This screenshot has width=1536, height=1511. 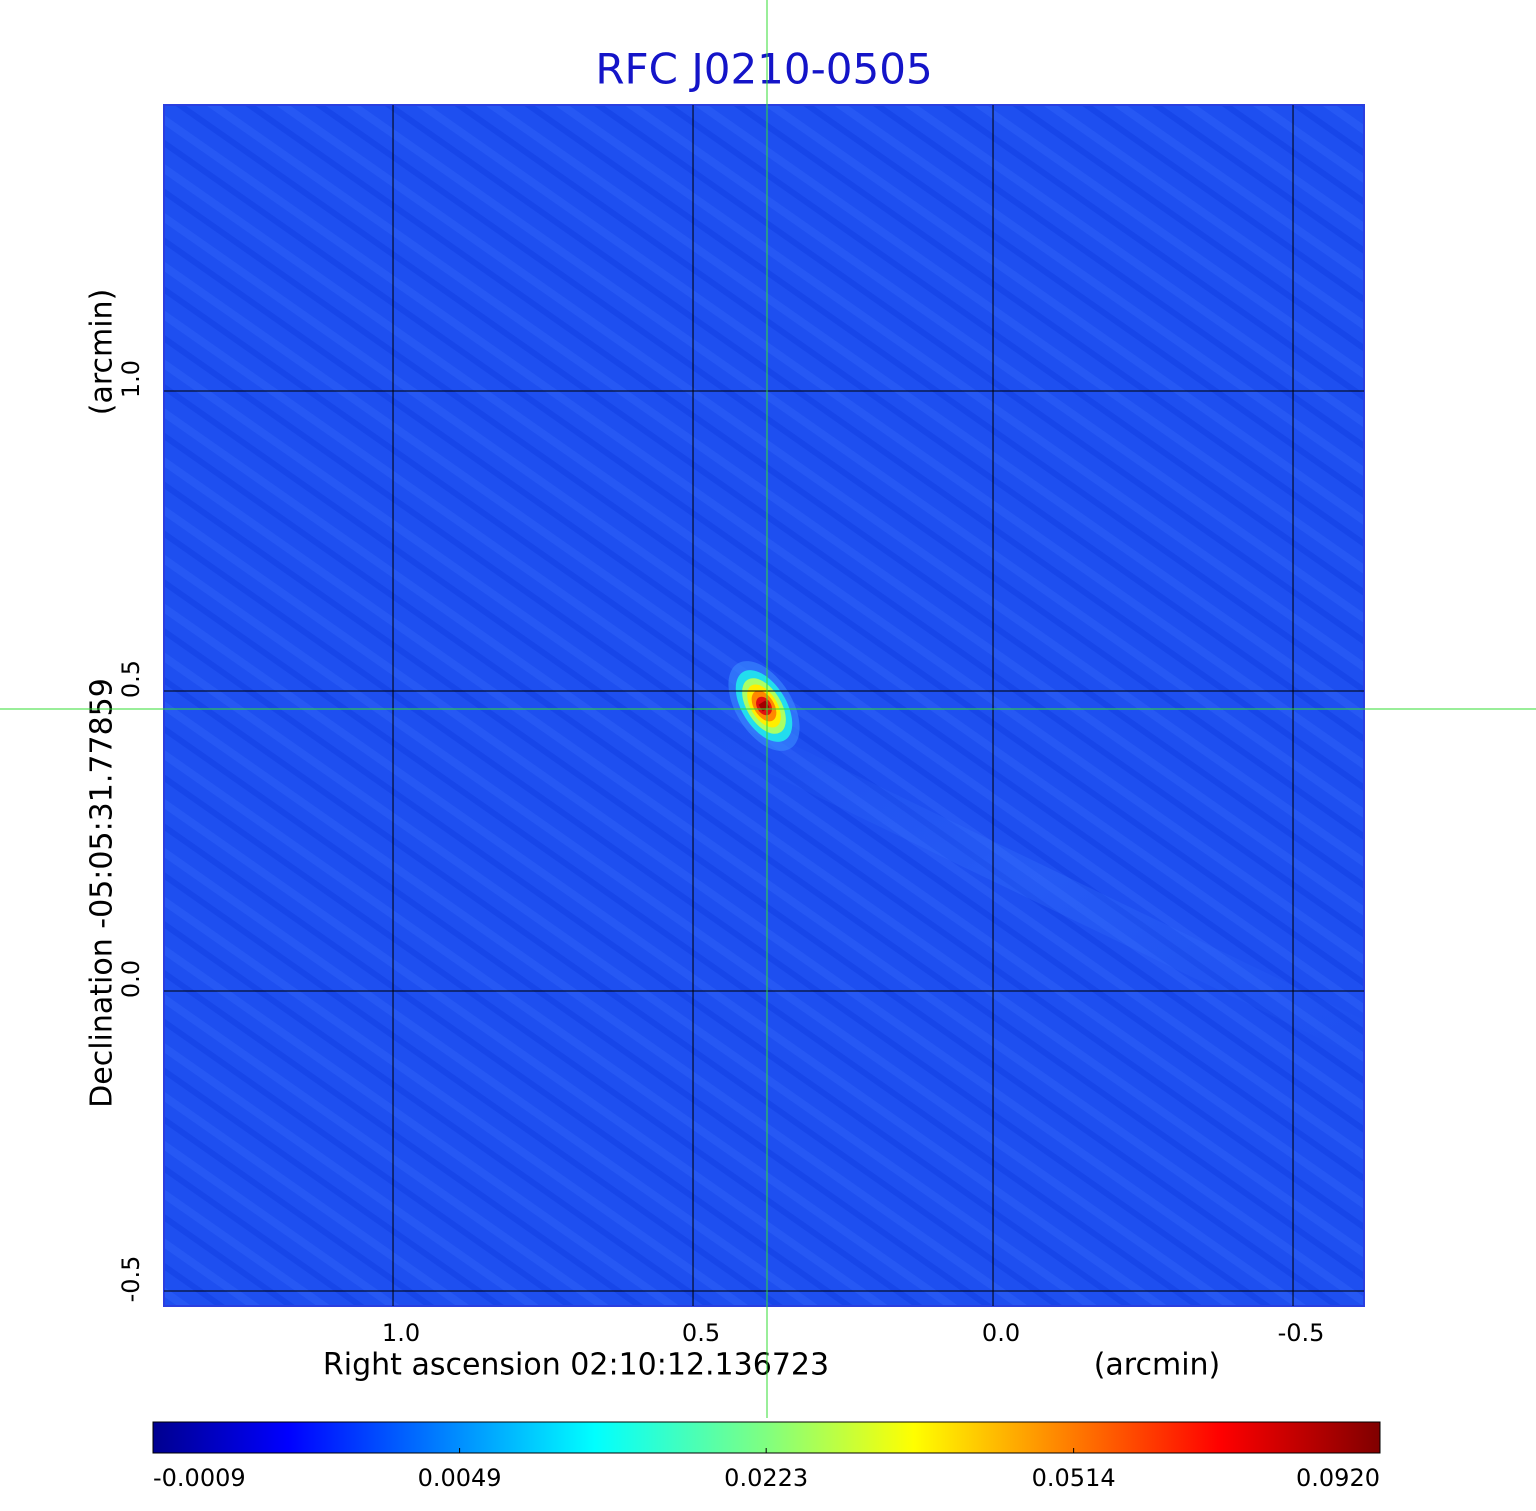 I want to click on y-tick-label: 0.0, so click(x=131, y=979).